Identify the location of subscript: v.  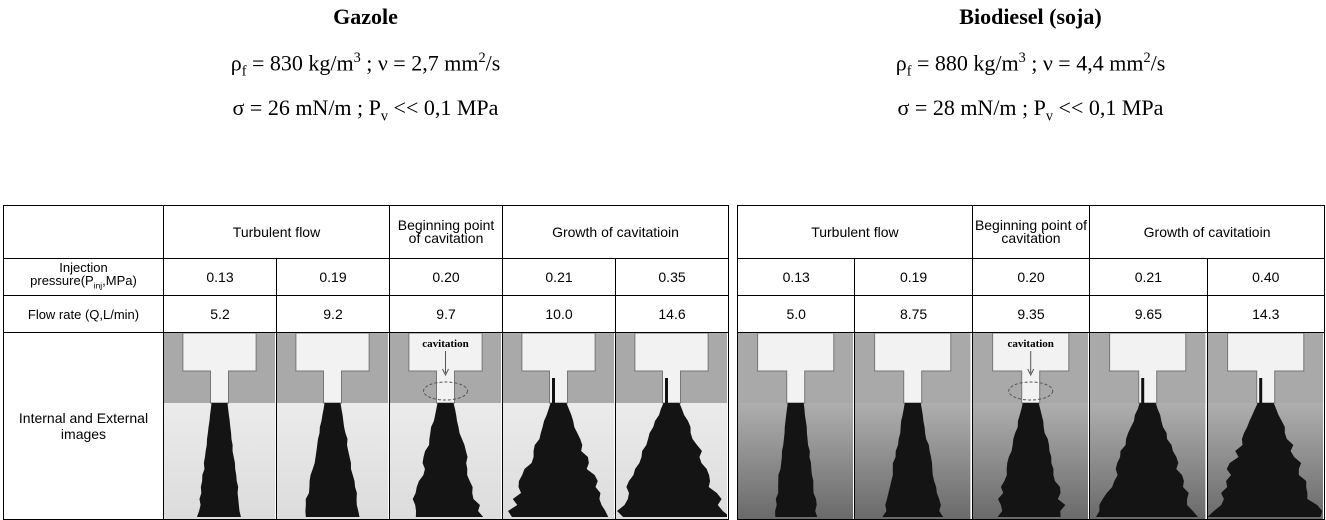
(1049, 116).